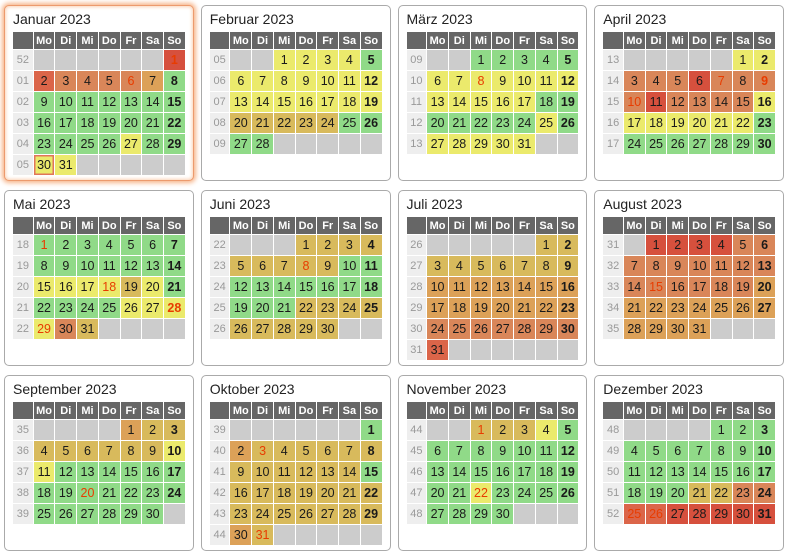  Describe the element at coordinates (152, 144) in the screenshot. I see `day-cell: 28` at that location.